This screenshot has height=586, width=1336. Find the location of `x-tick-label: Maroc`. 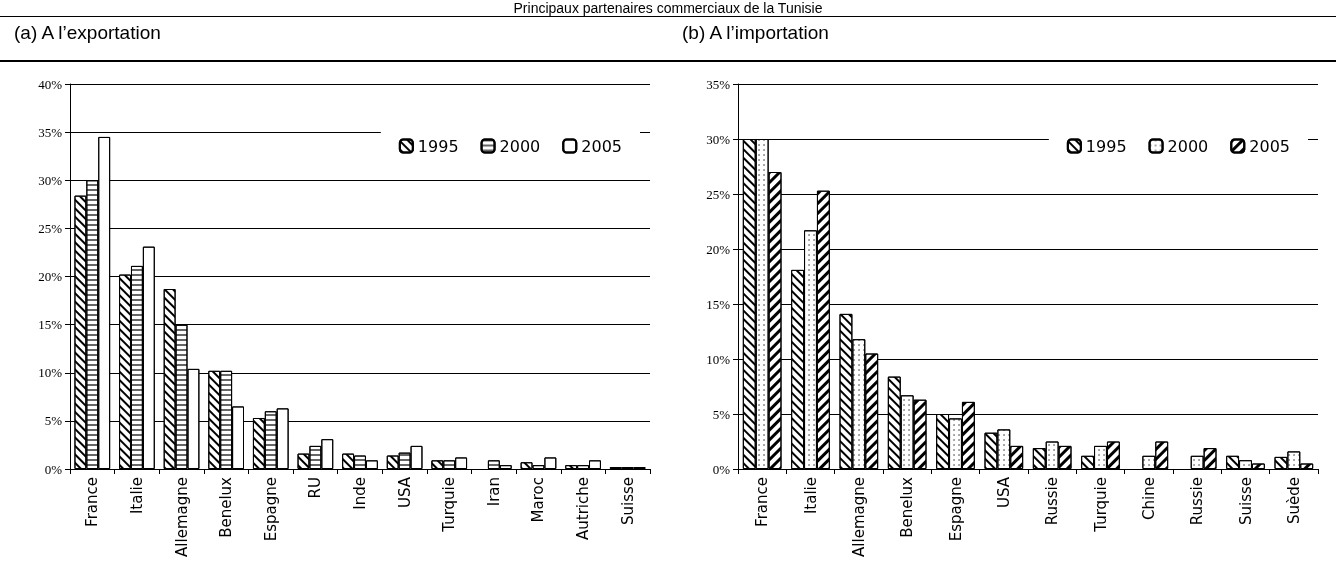

x-tick-label: Maroc is located at coordinates (538, 500).